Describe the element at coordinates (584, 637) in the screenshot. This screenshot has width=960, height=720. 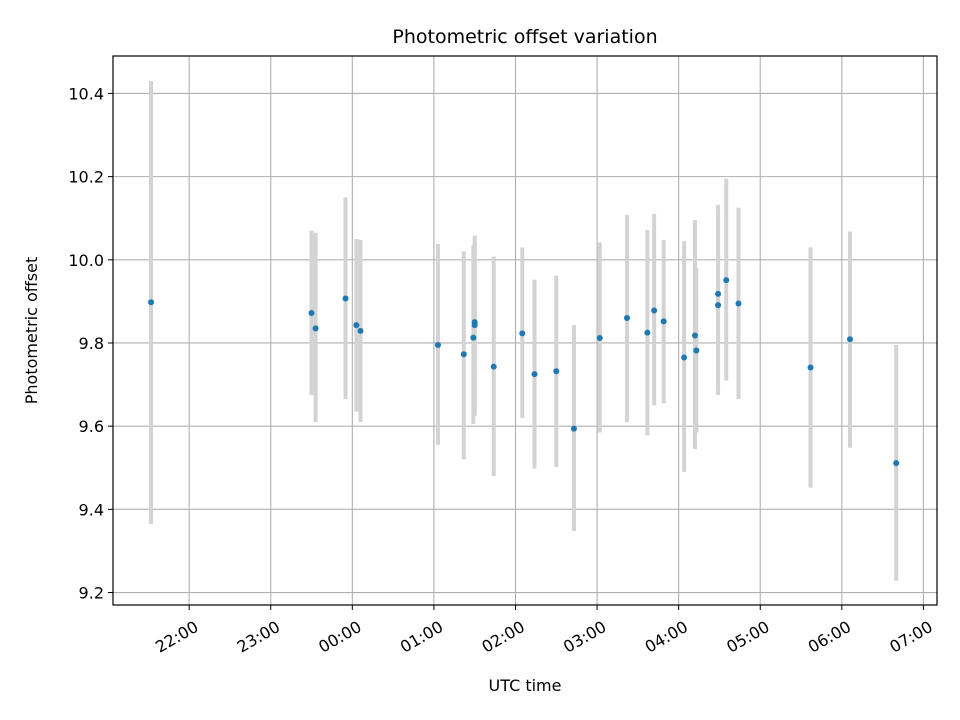
I see `x-tick-label: 03:00` at that location.